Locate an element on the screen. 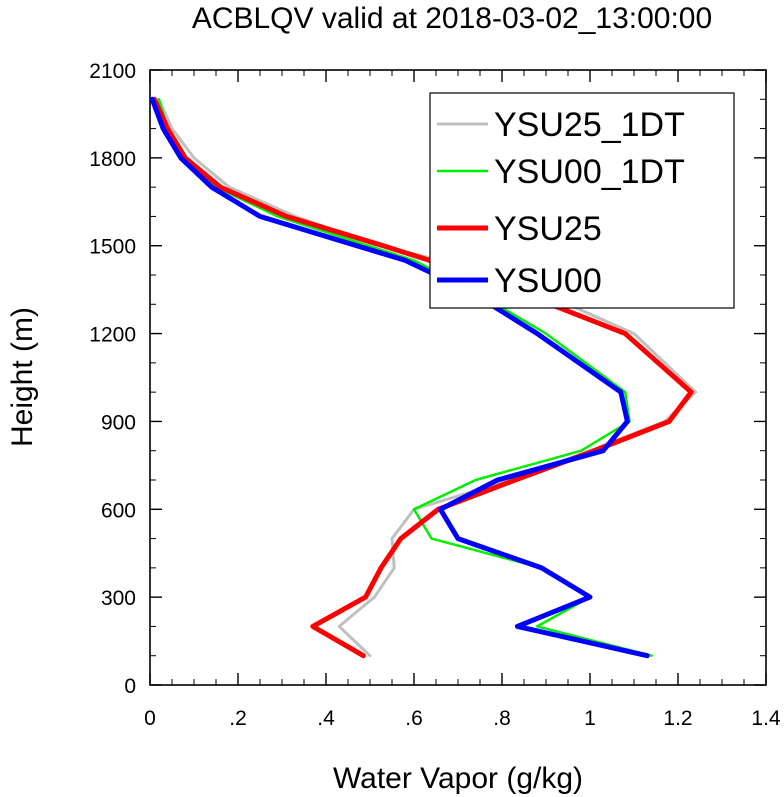 The width and height of the screenshot is (784, 797). x-tick-label: 1.2 is located at coordinates (677, 718).